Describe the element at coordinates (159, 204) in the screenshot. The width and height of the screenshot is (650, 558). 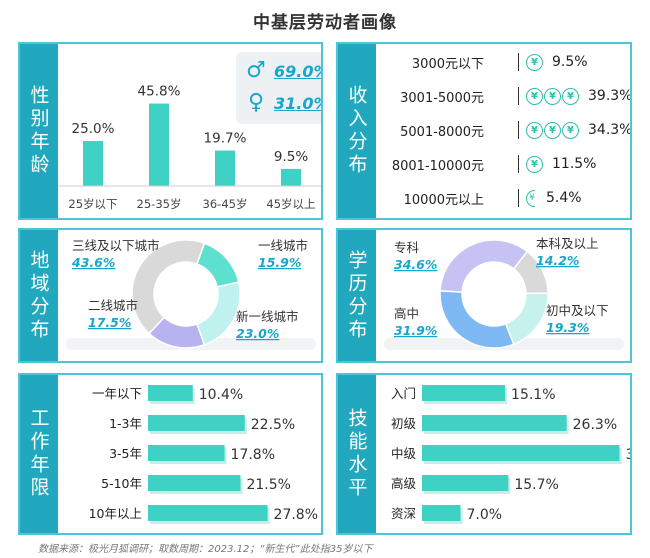
I see `age-category-label: 25-35岁` at that location.